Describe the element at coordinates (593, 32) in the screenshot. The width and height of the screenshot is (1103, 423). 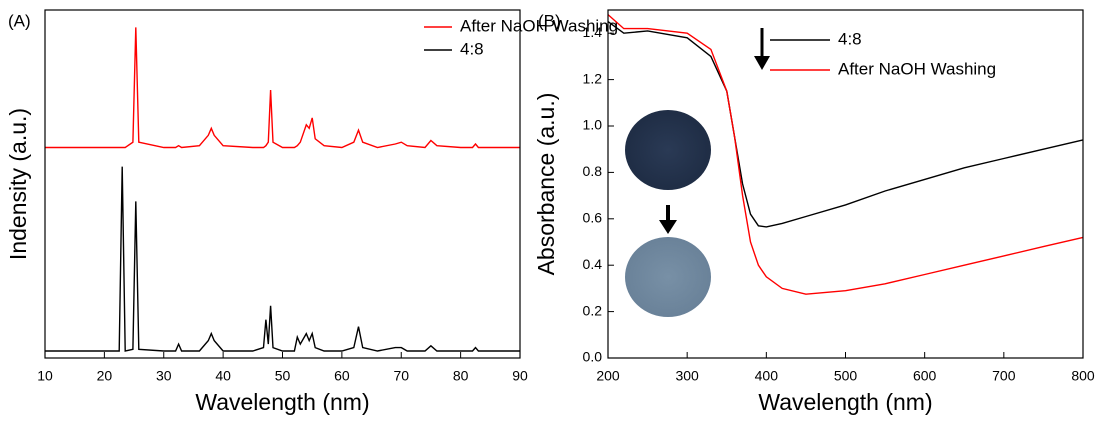
I see `y-tick-label: 1.4` at that location.